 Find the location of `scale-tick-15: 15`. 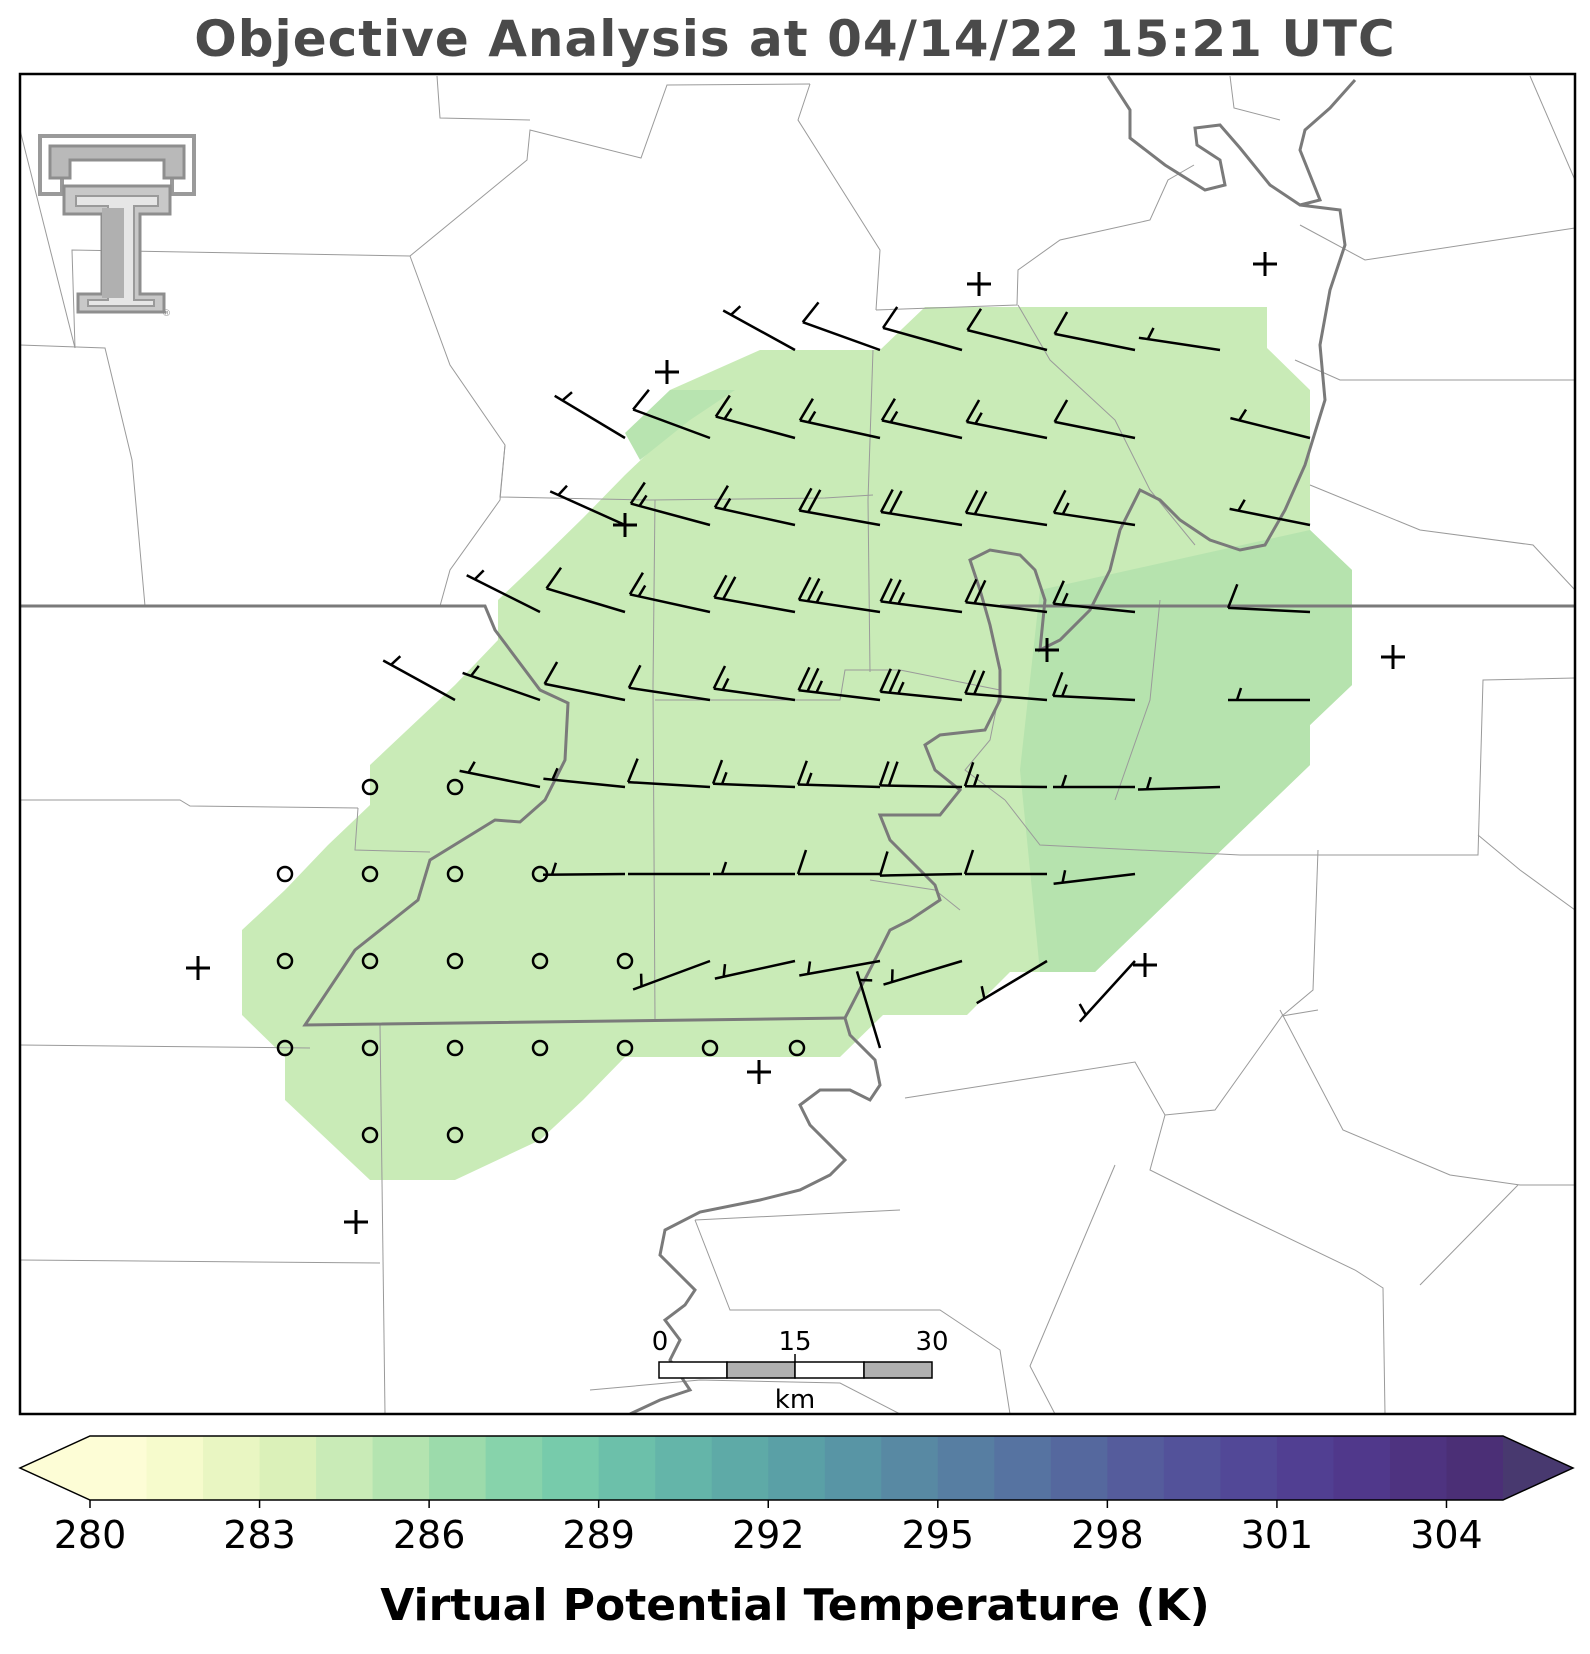

scale-tick-15: 15 is located at coordinates (794, 1342).